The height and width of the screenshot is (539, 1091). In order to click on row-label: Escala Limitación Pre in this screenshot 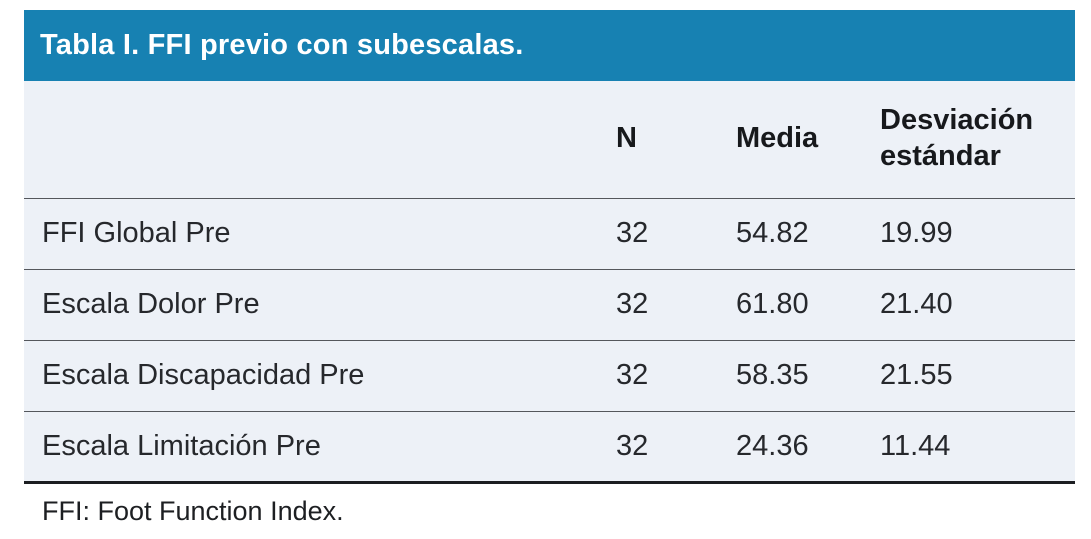, I will do `click(311, 446)`.